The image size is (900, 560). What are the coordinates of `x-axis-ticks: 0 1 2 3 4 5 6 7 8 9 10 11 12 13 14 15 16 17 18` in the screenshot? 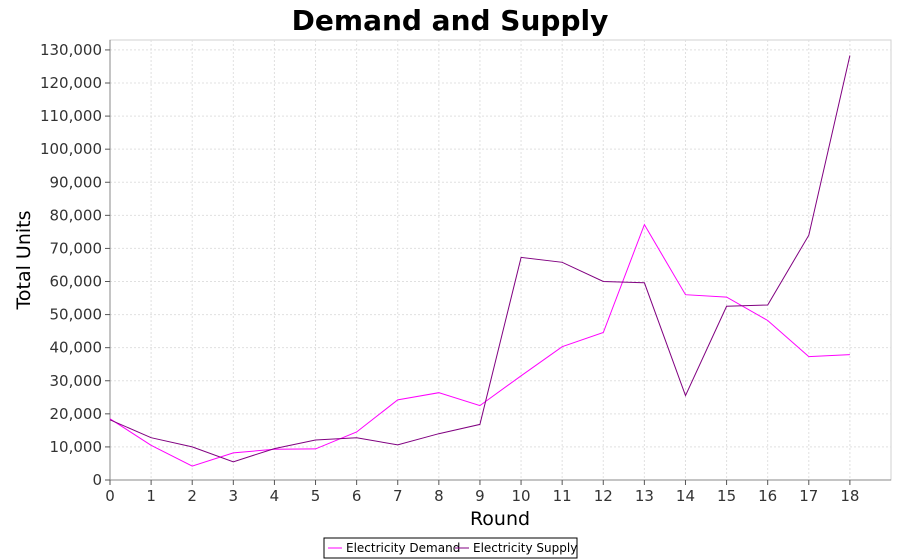 It's located at (482, 492).